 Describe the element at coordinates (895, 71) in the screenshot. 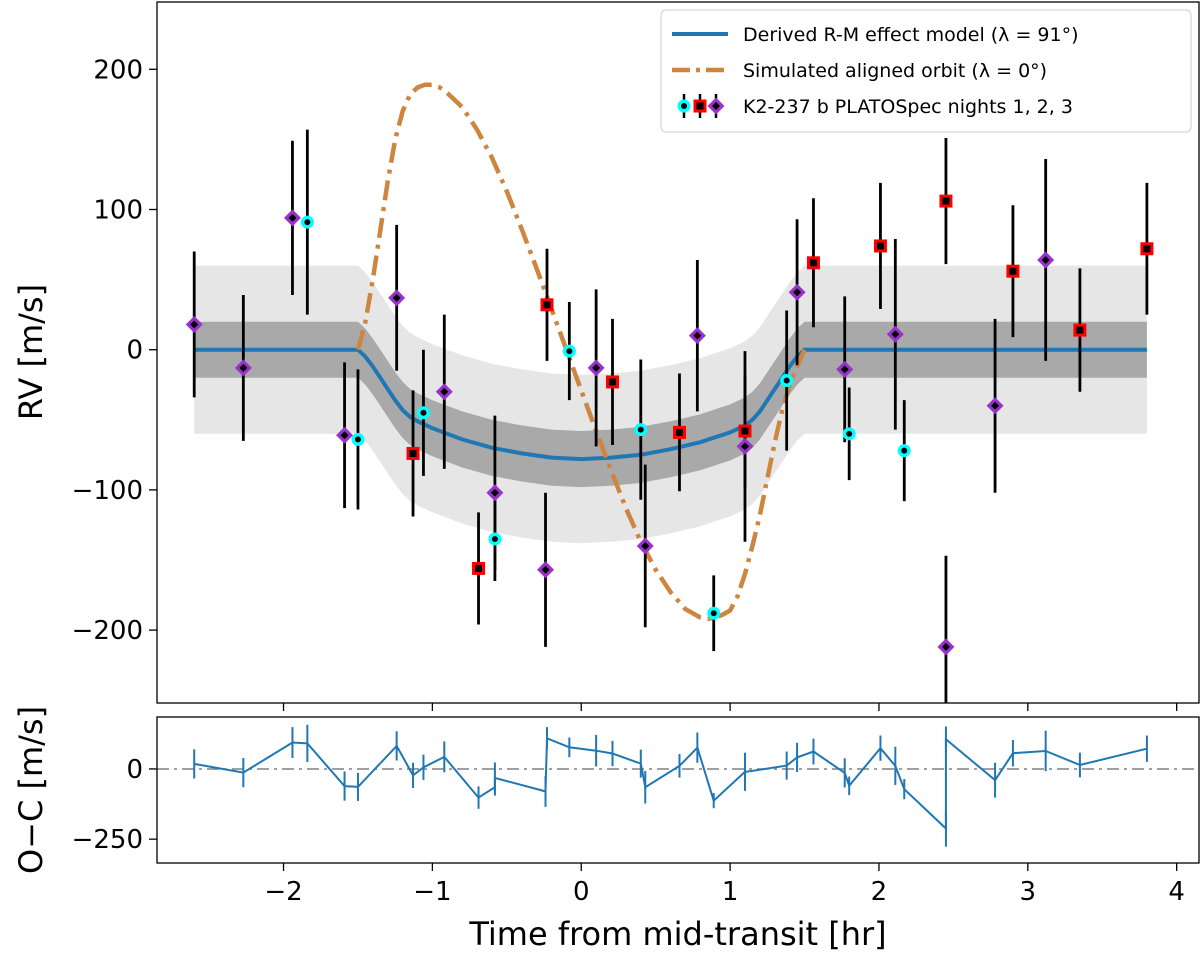

I see `legend-aligned-label: Simulated aligned orbit (λ = 0°)` at that location.